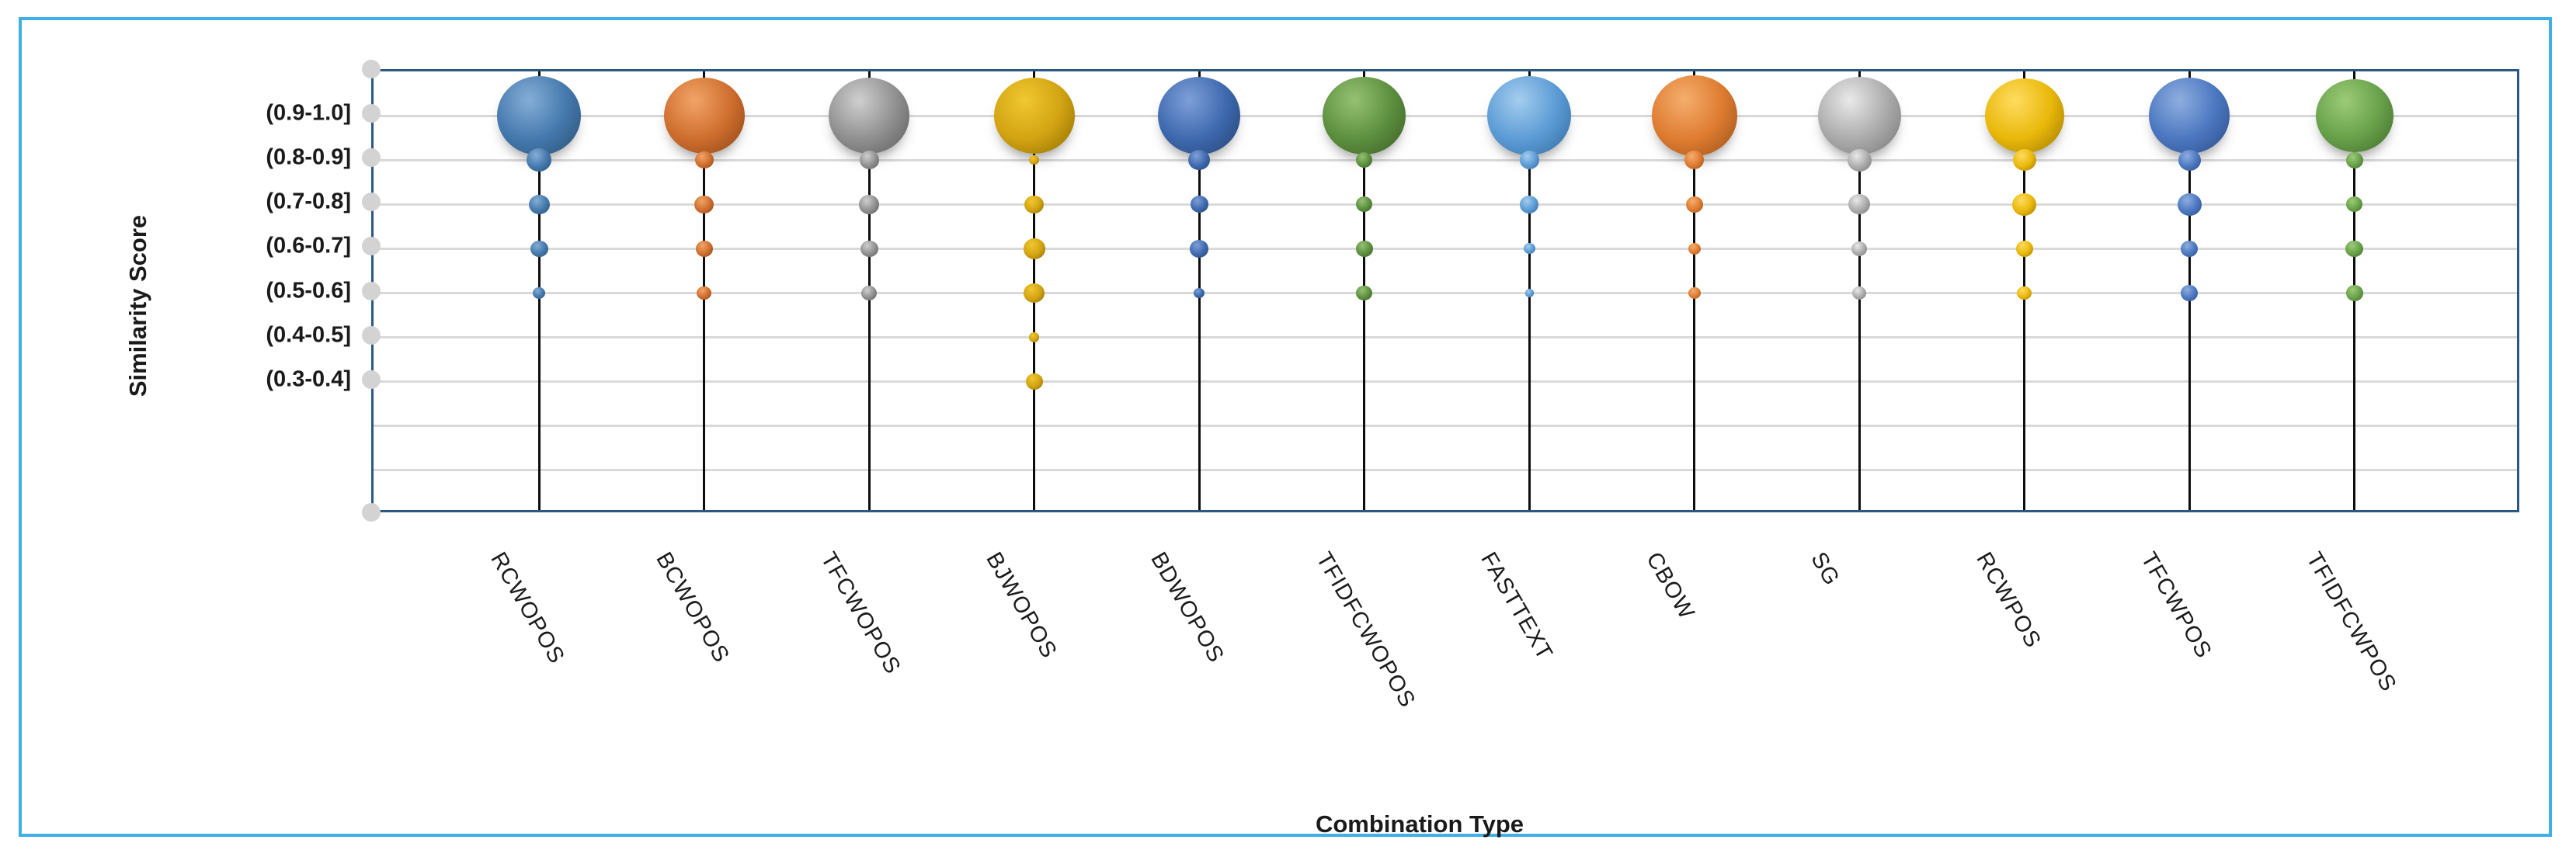  What do you see at coordinates (2189, 204) in the screenshot?
I see `bubble-TFCWPOS-(0.7-0.8]` at bounding box center [2189, 204].